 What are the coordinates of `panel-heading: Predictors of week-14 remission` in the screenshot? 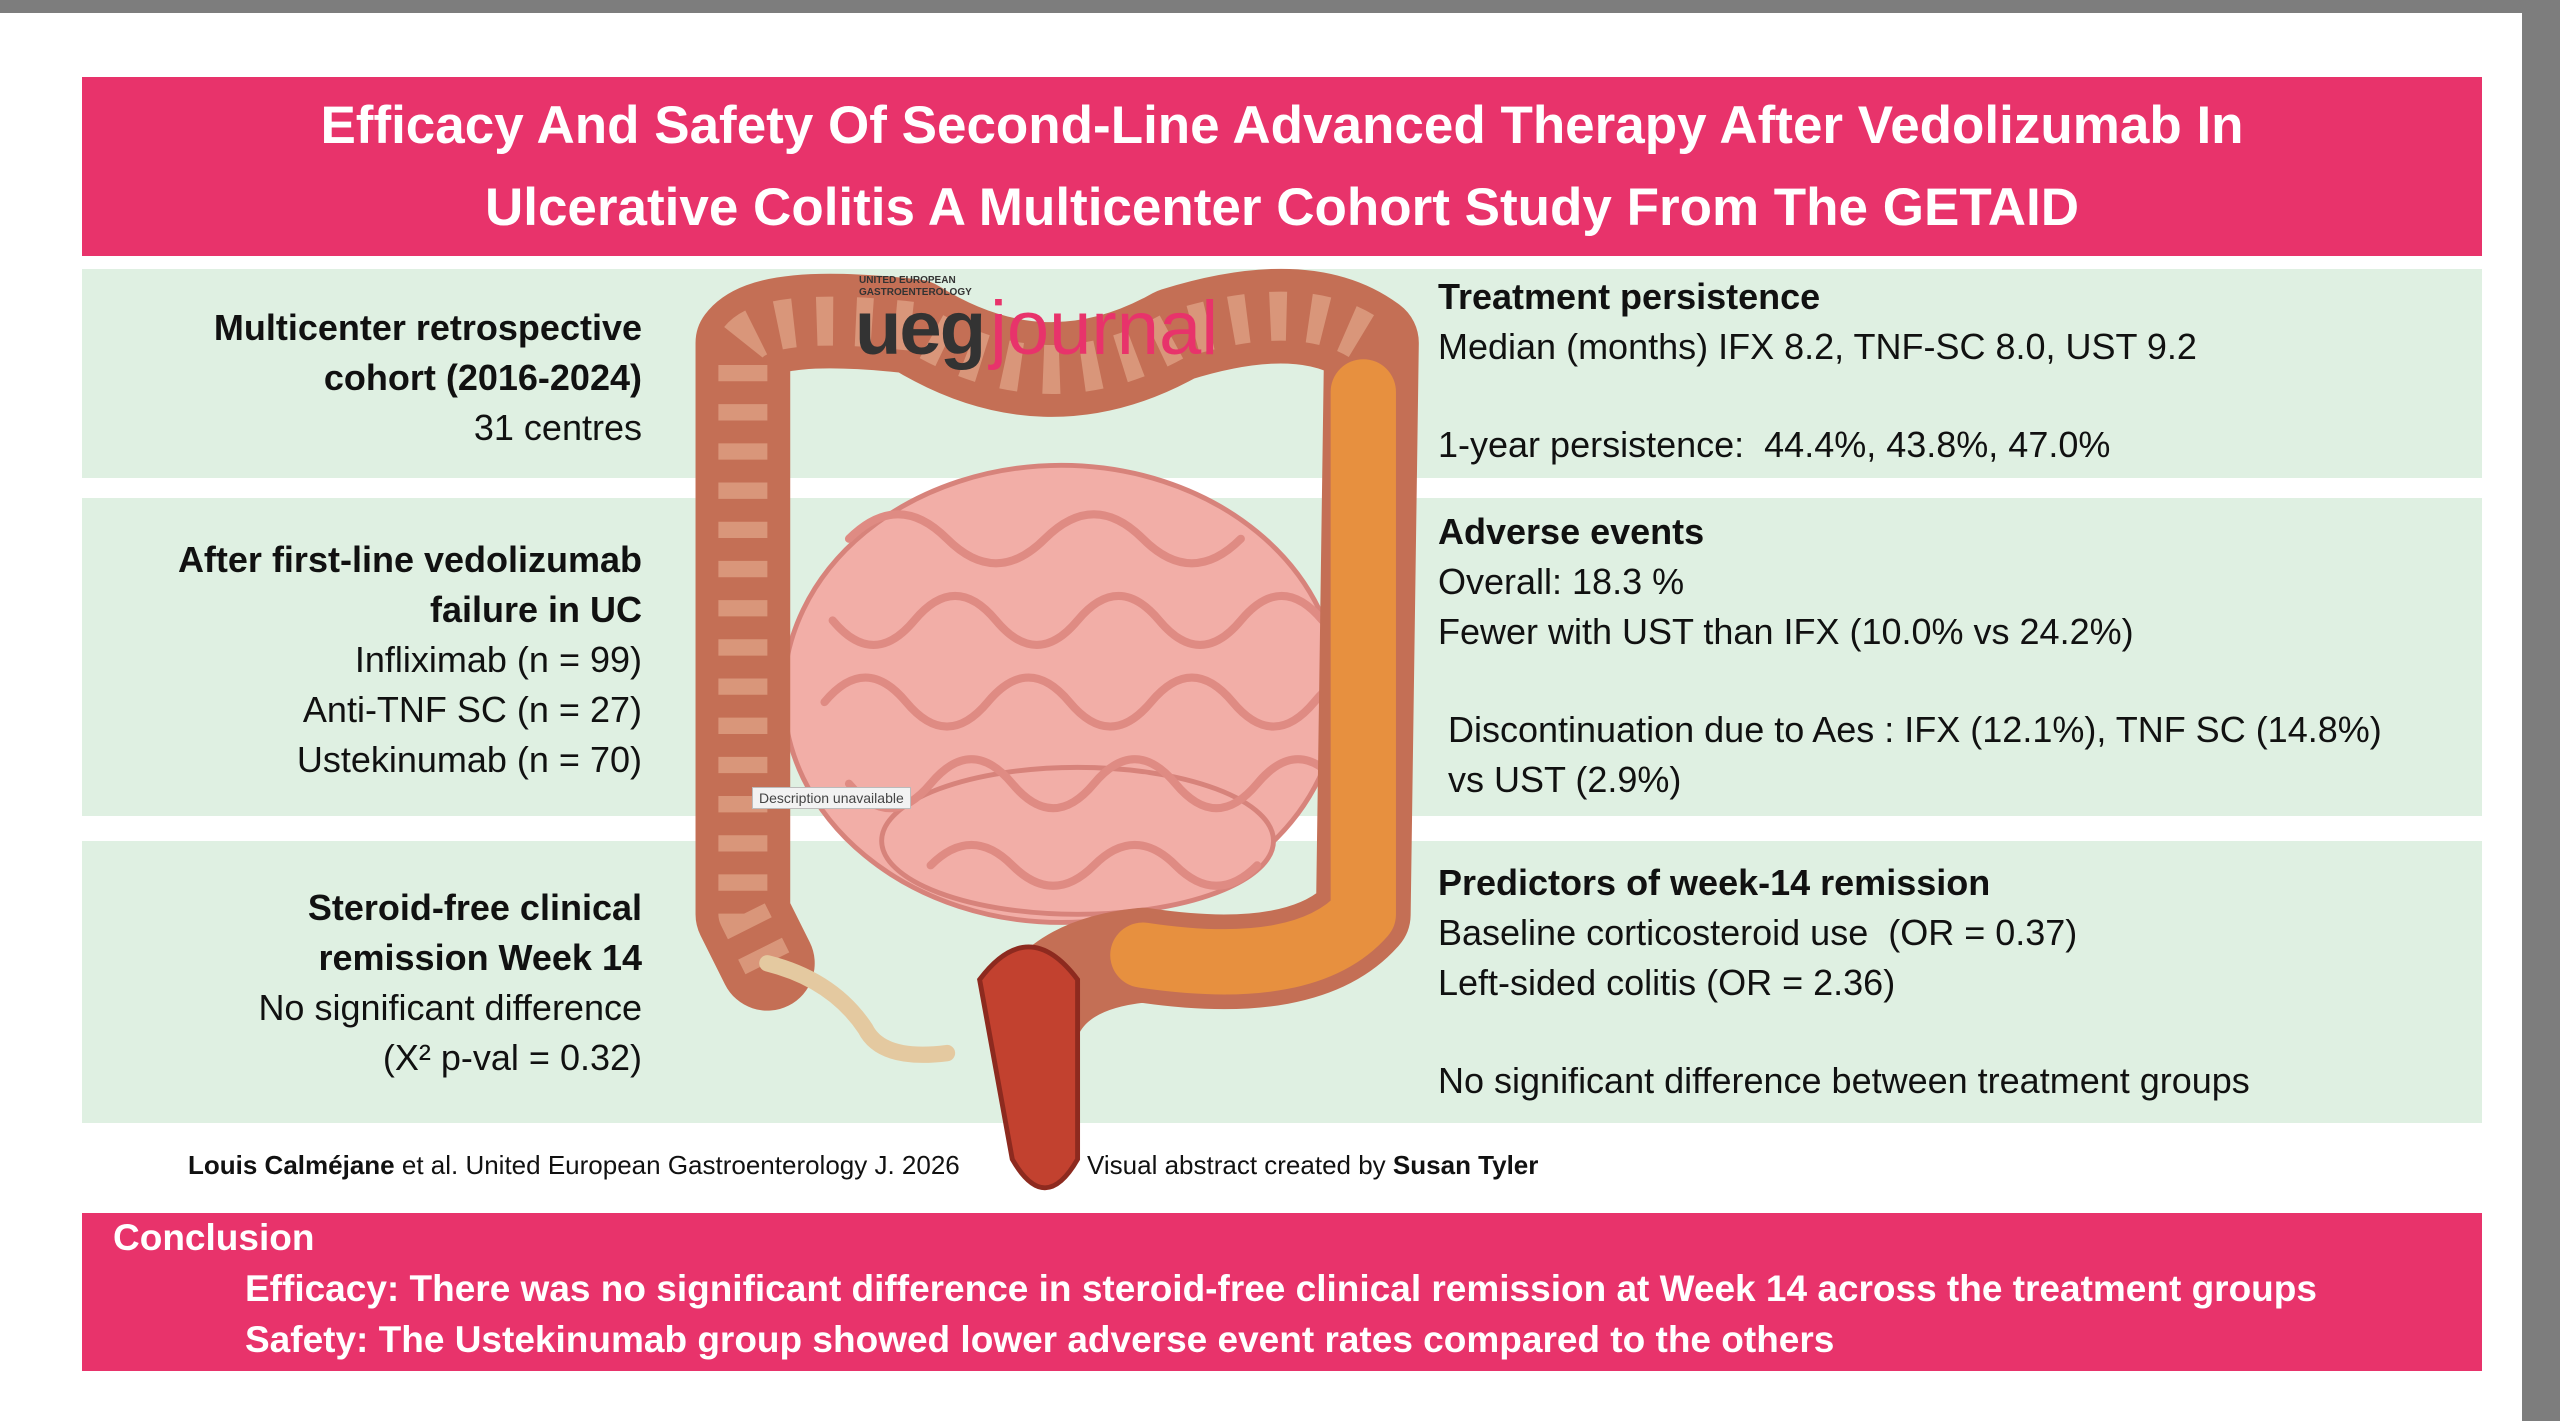 It's located at (1714, 882).